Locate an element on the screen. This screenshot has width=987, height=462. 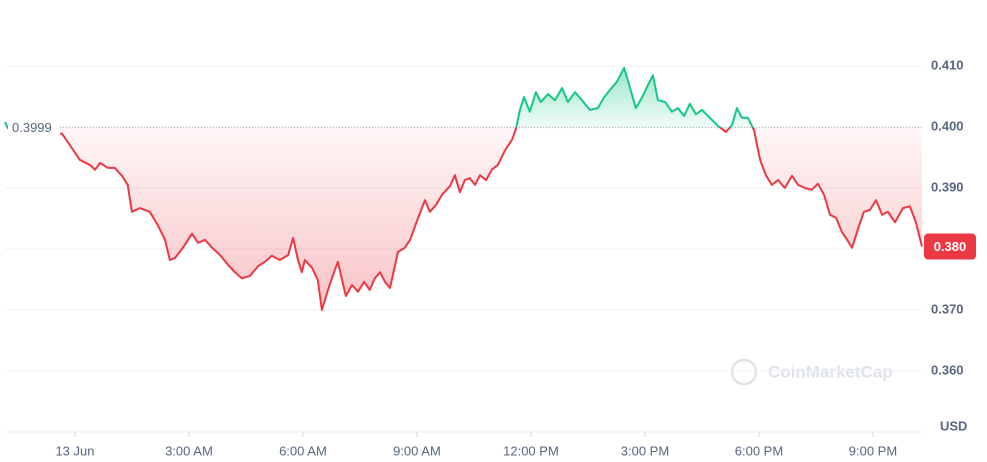
baseline-label: 0.3999 is located at coordinates (32, 127).